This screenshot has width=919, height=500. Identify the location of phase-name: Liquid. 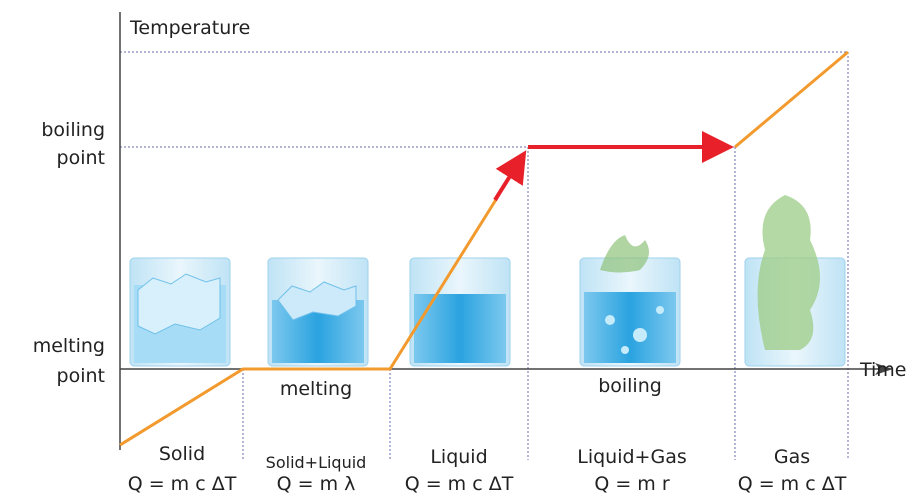
(458, 457).